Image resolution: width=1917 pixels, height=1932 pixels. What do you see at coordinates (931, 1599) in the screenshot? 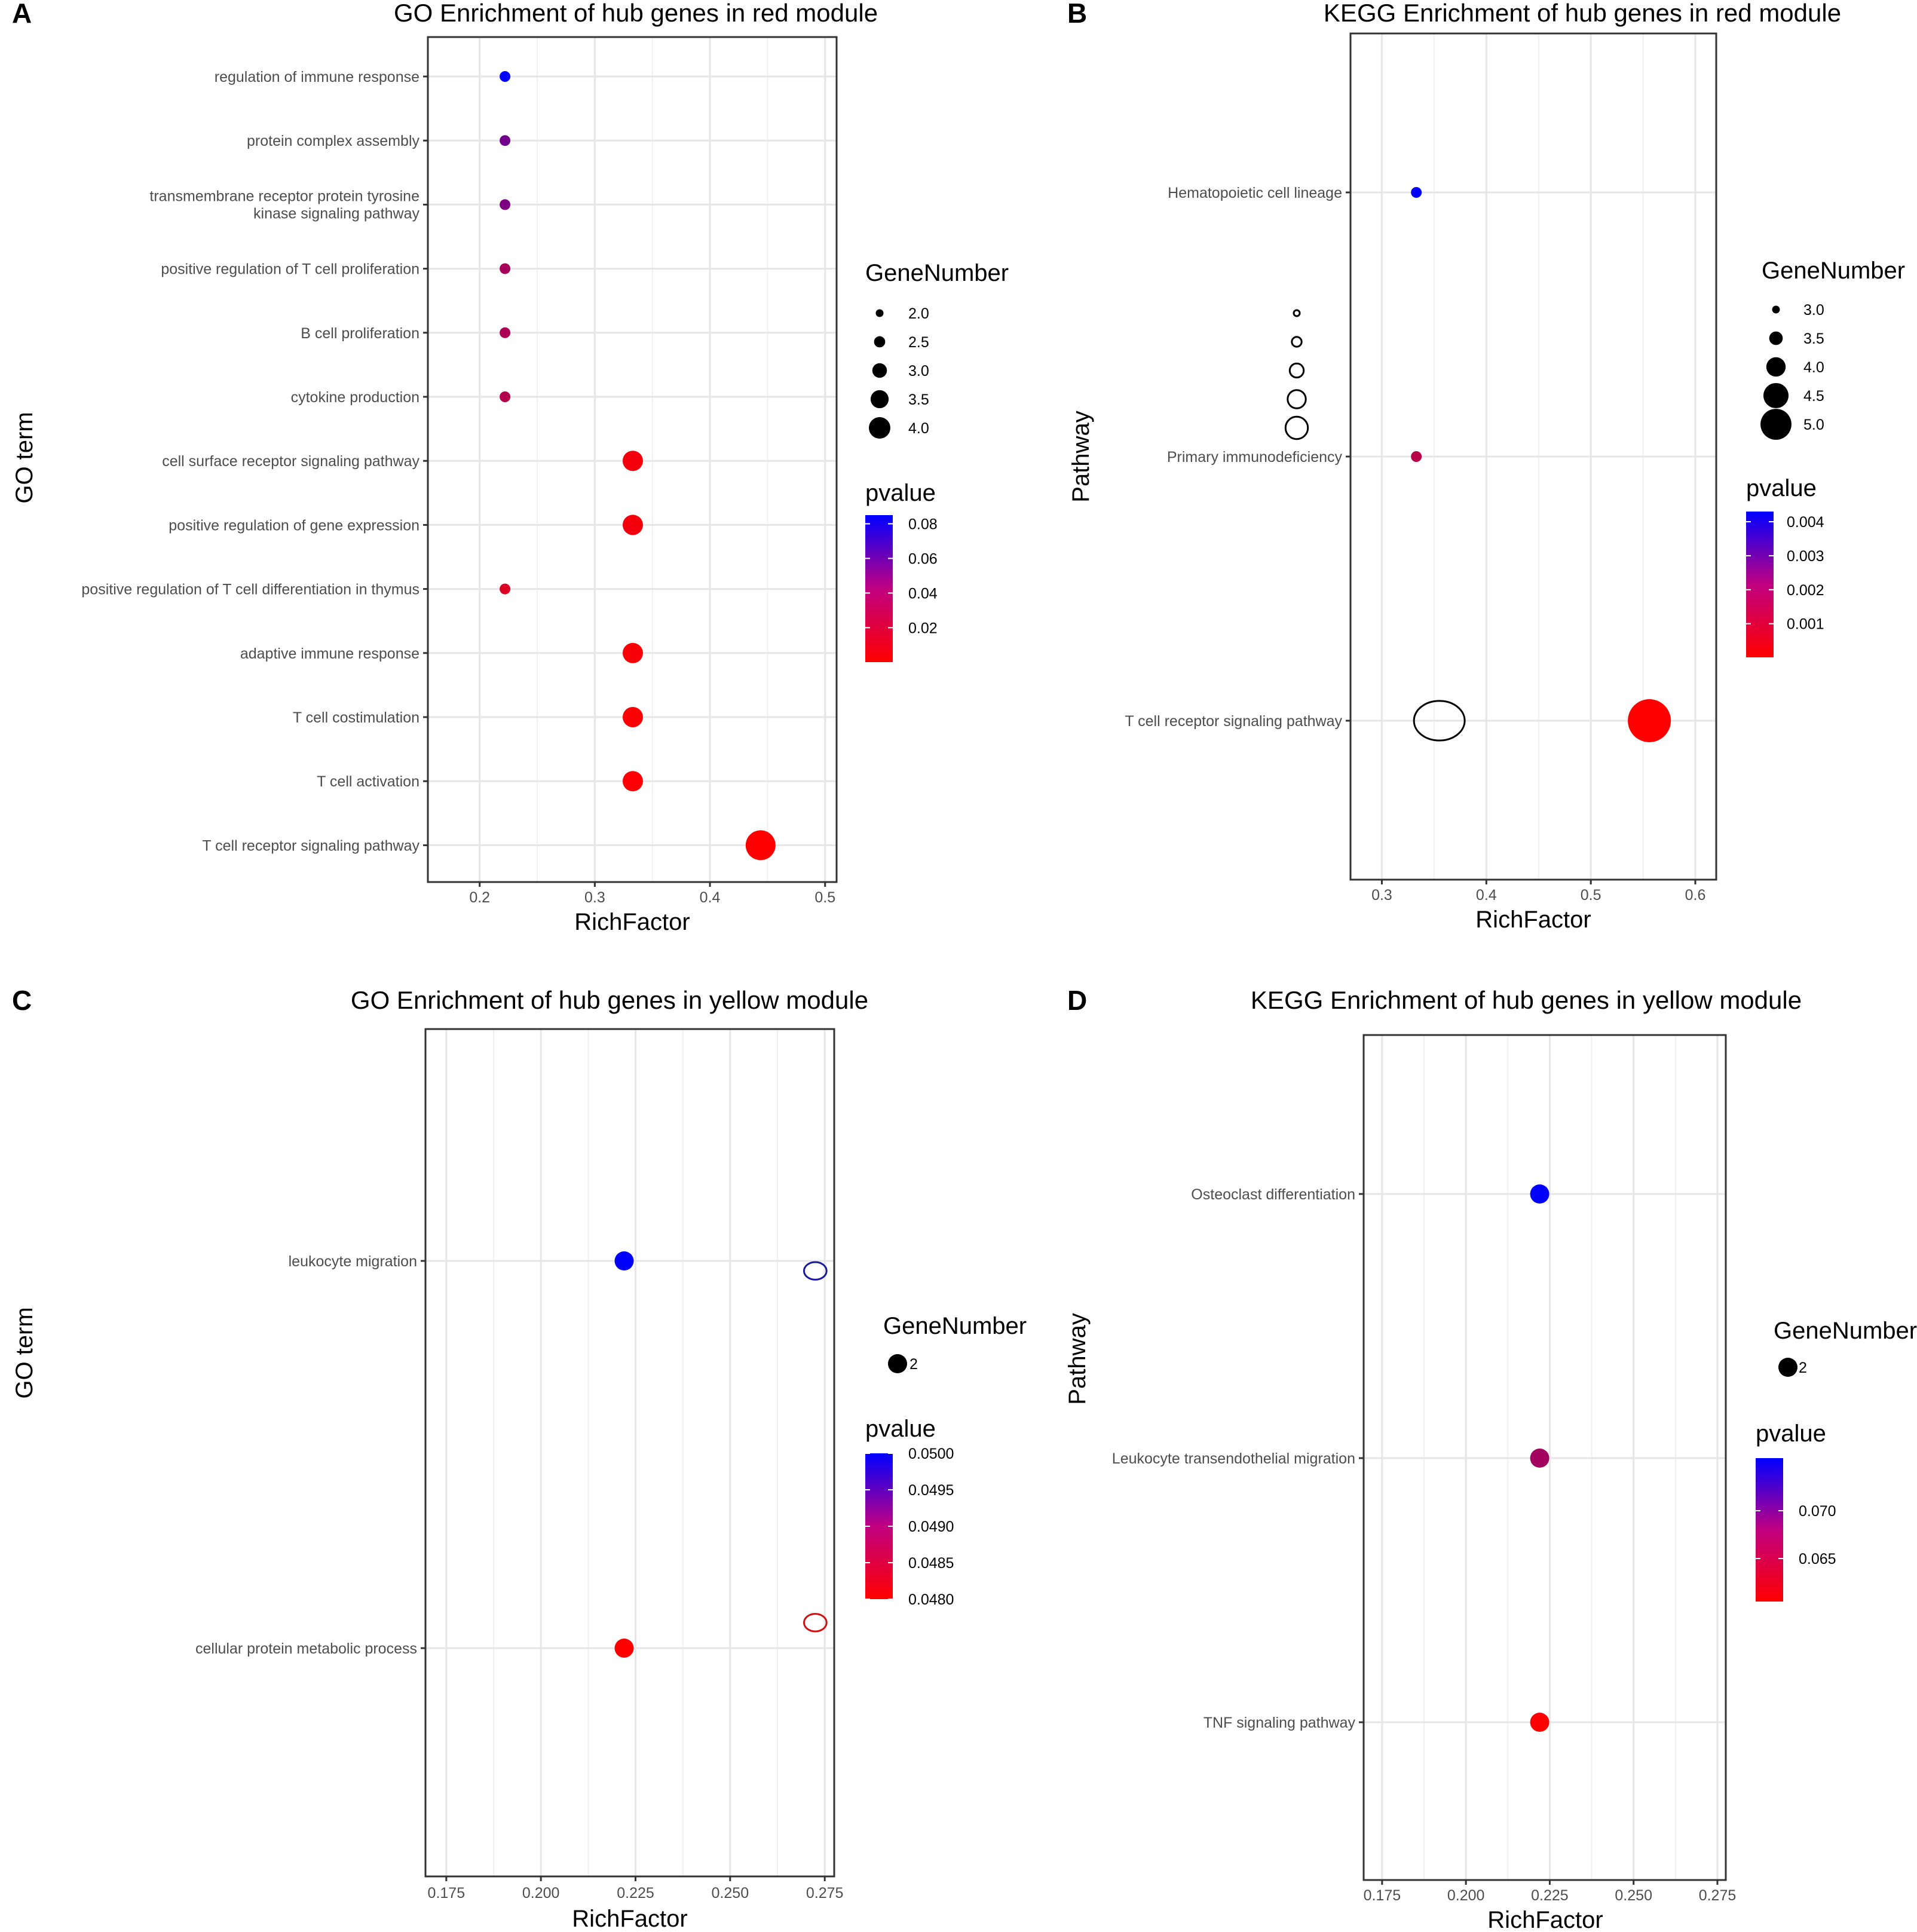
I see `color-legend-label: 0.0480` at bounding box center [931, 1599].